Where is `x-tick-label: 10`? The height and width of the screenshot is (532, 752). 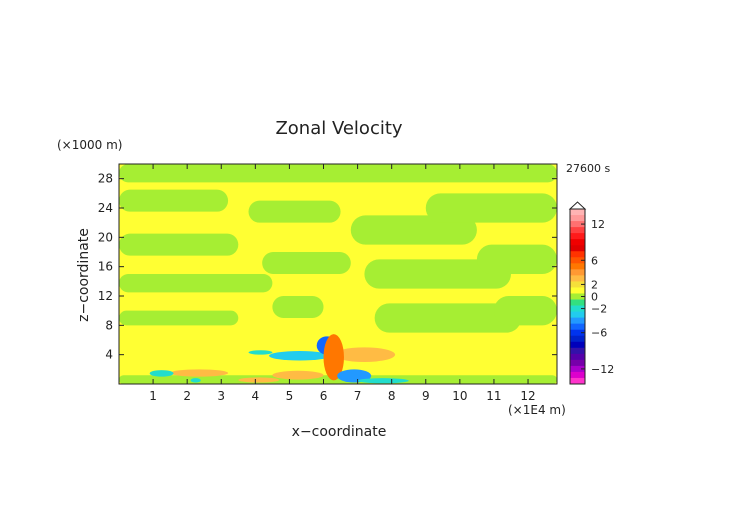
x-tick-label: 10 is located at coordinates (459, 396).